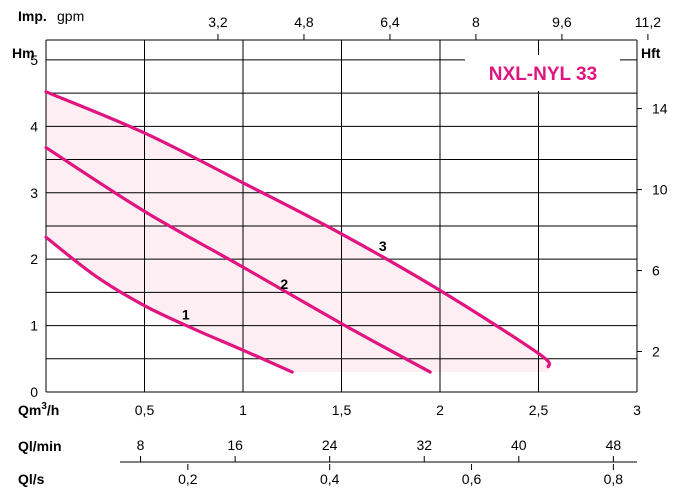  I want to click on title-background, so click(542, 73).